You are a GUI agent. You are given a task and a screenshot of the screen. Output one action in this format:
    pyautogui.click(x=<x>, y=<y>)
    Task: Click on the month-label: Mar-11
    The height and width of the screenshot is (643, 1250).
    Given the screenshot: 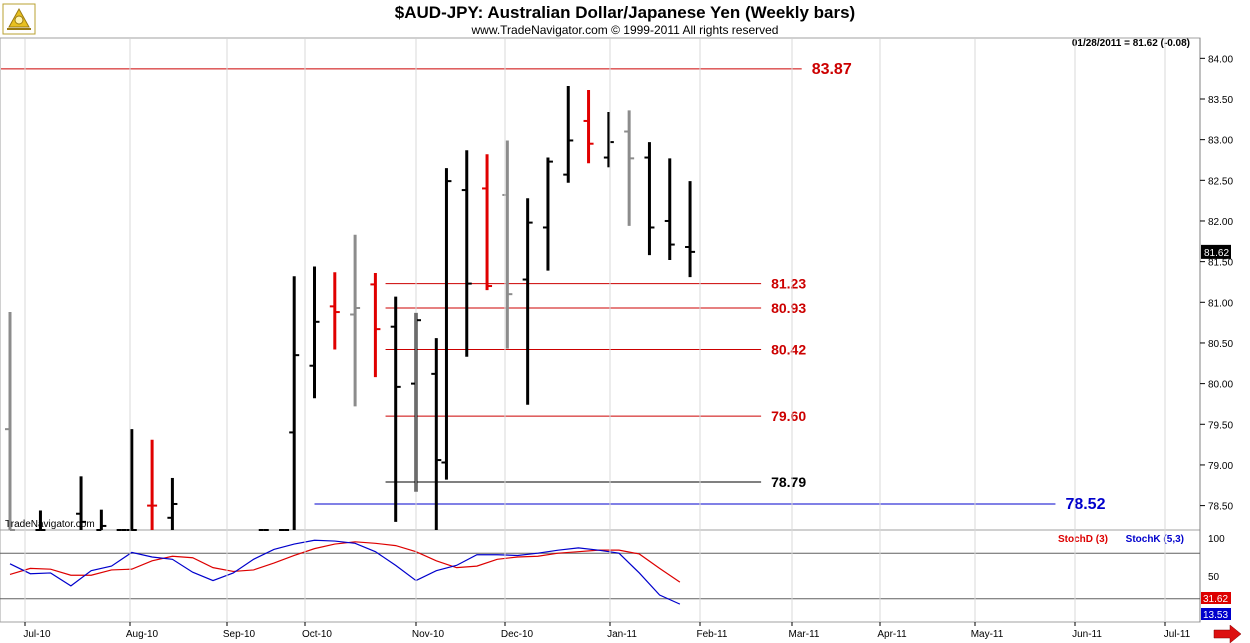 What is the action you would take?
    pyautogui.click(x=804, y=634)
    